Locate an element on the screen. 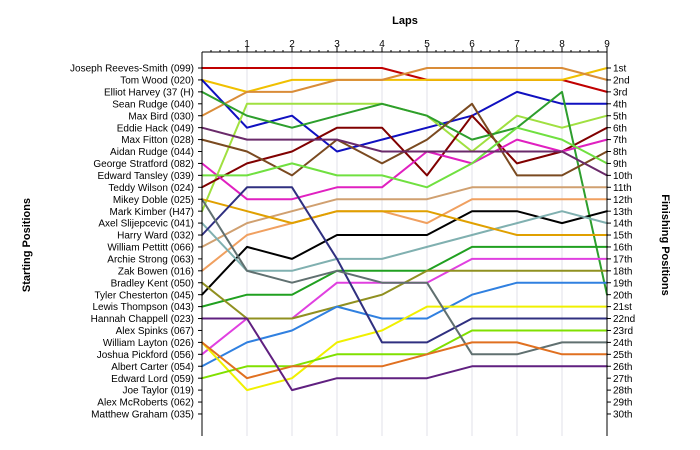 The width and height of the screenshot is (700, 450). top-axis-title: Laps is located at coordinates (405, 21).